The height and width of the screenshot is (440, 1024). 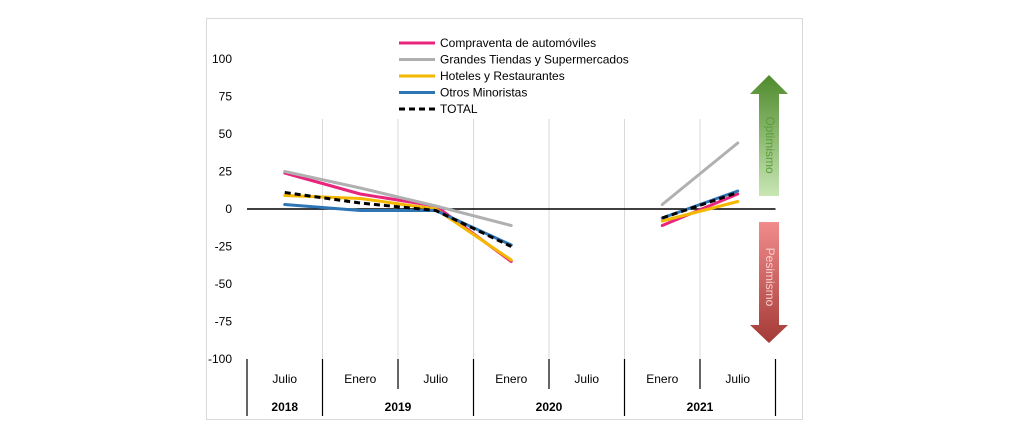 What do you see at coordinates (226, 134) in the screenshot?
I see `y-tick-label: 50` at bounding box center [226, 134].